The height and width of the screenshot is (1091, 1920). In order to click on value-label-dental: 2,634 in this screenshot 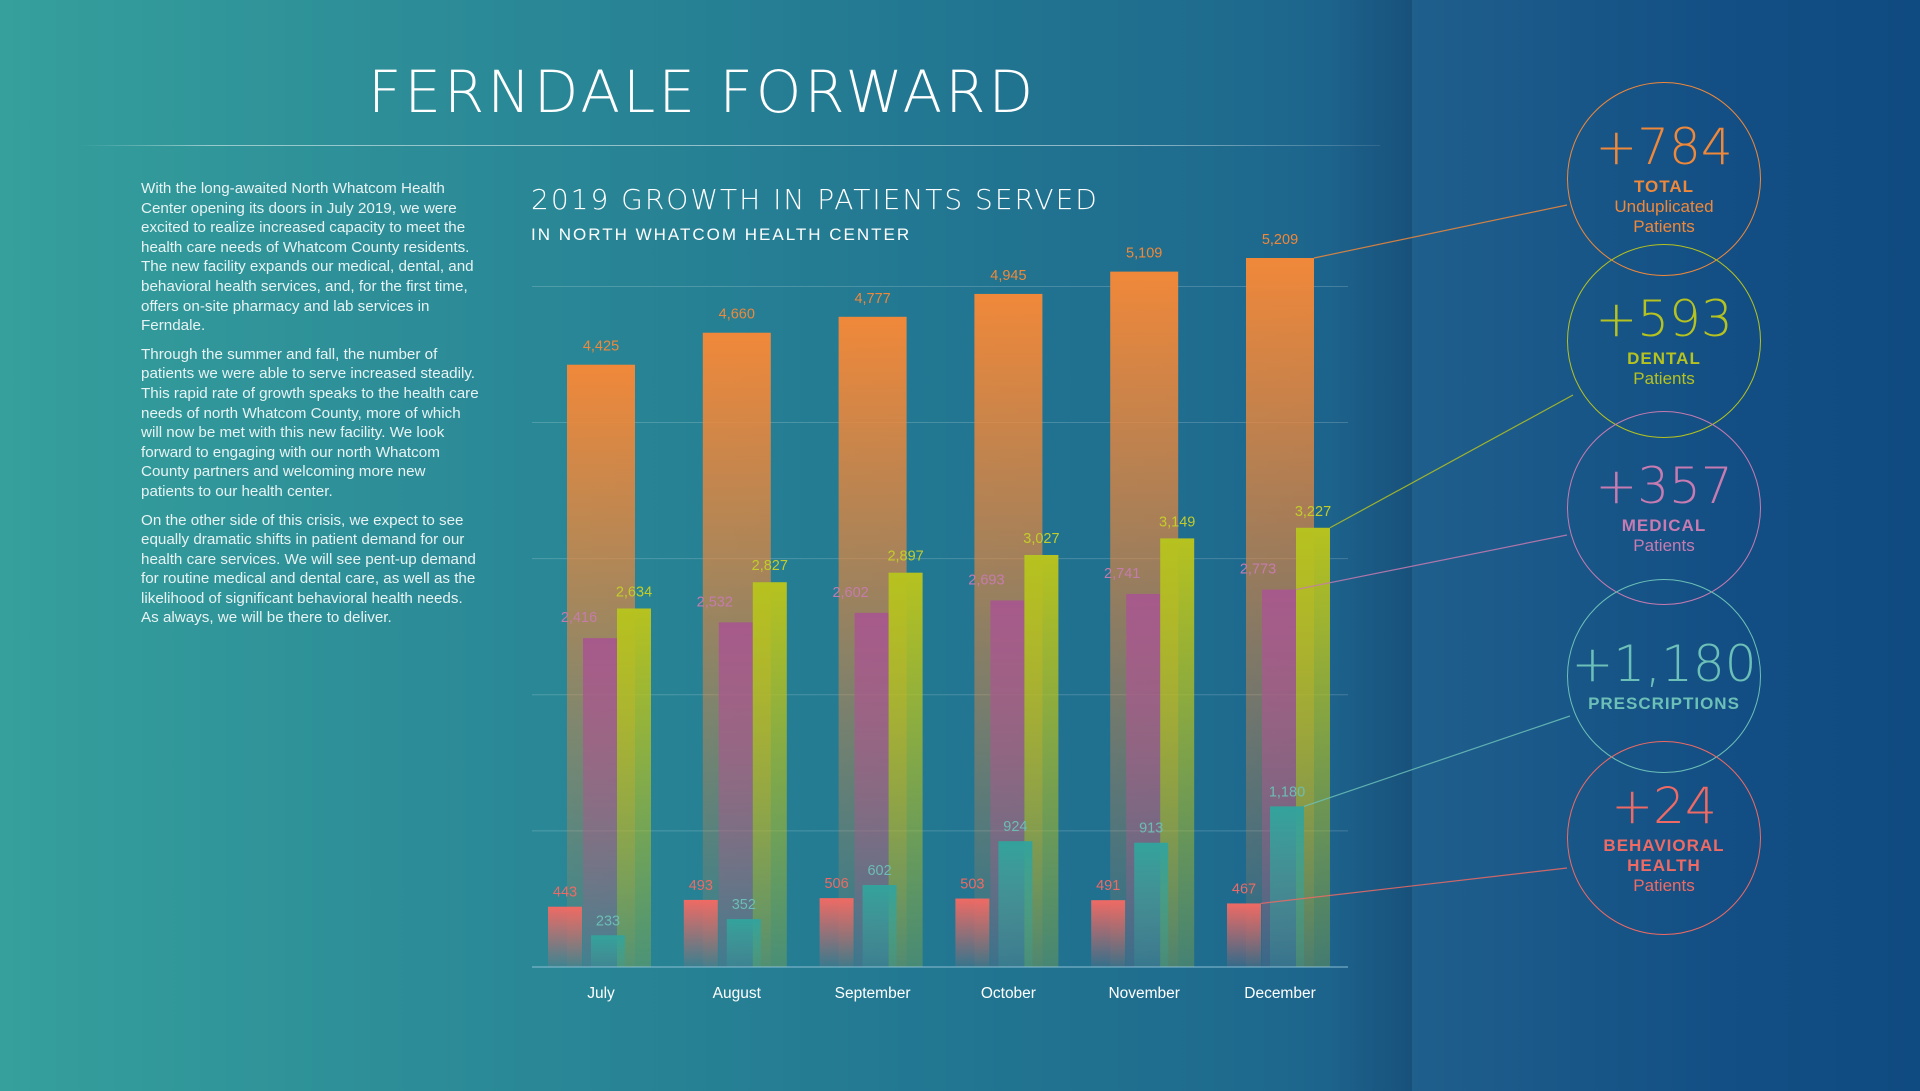, I will do `click(634, 592)`.